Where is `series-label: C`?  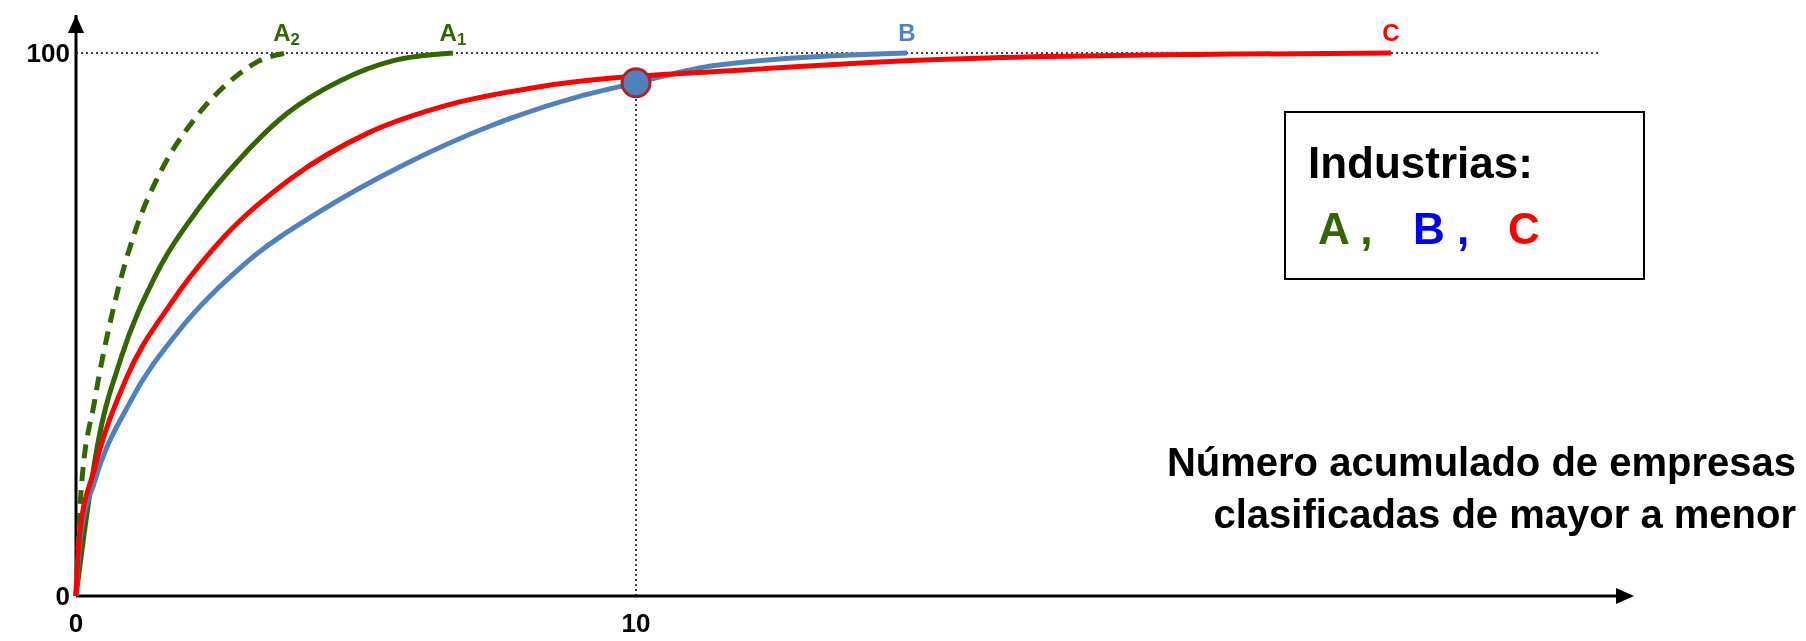 series-label: C is located at coordinates (1391, 33).